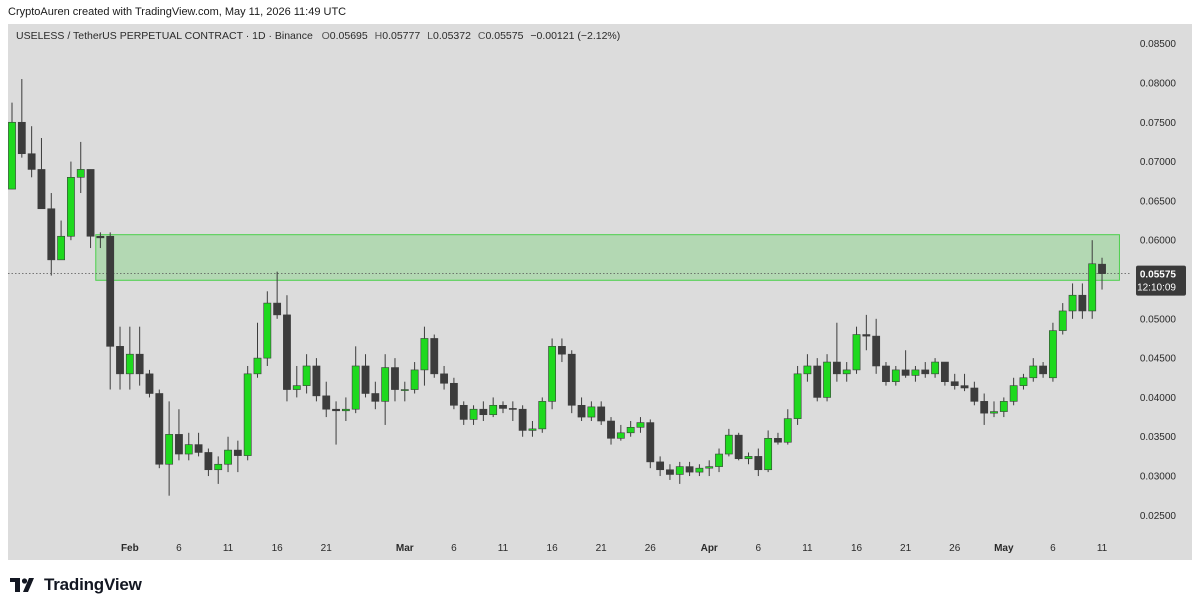 The width and height of the screenshot is (1200, 609). I want to click on resistance-zone-layer, so click(607, 257).